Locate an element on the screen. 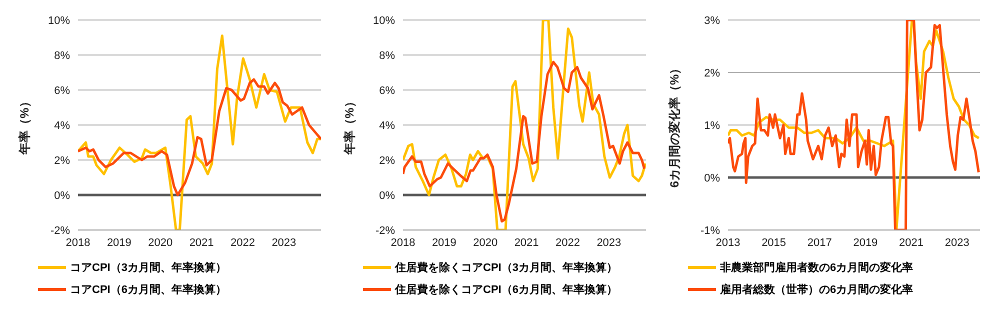 This screenshot has width=1000, height=328. x-tick-label: 2015 is located at coordinates (774, 242).